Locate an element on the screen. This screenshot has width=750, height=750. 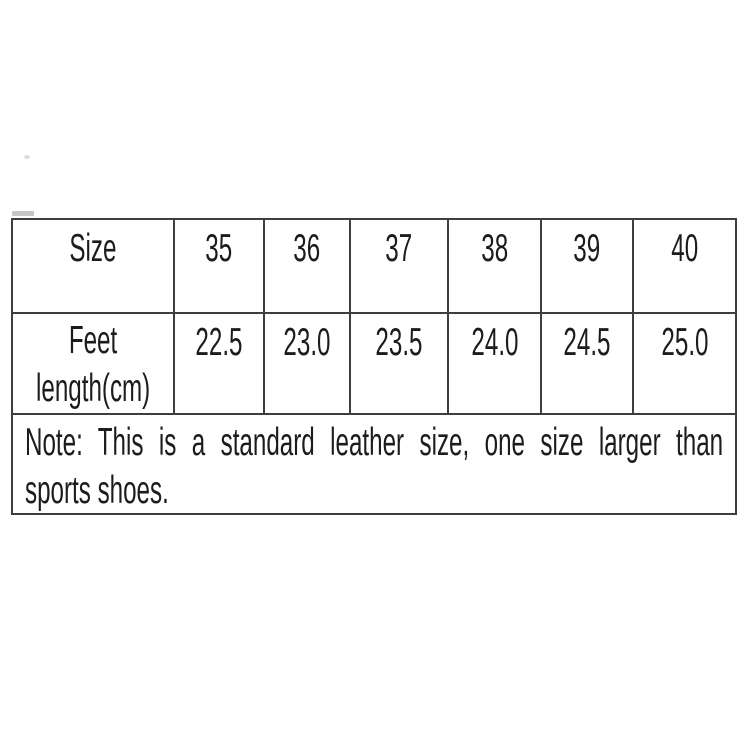
size-value: 40 is located at coordinates (684, 248).